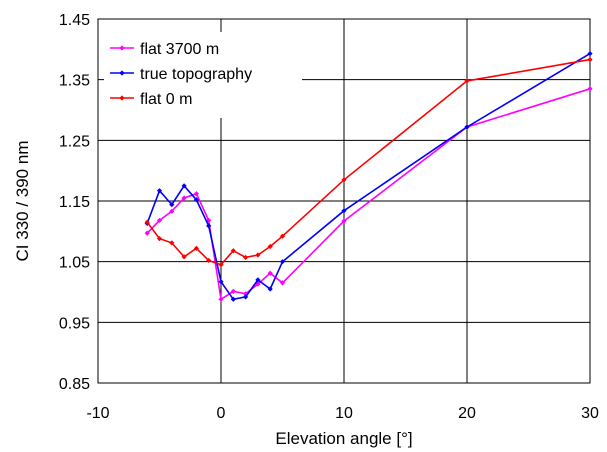 Image resolution: width=607 pixels, height=452 pixels. Describe the element at coordinates (97, 413) in the screenshot. I see `x-tick-label: -10` at that location.